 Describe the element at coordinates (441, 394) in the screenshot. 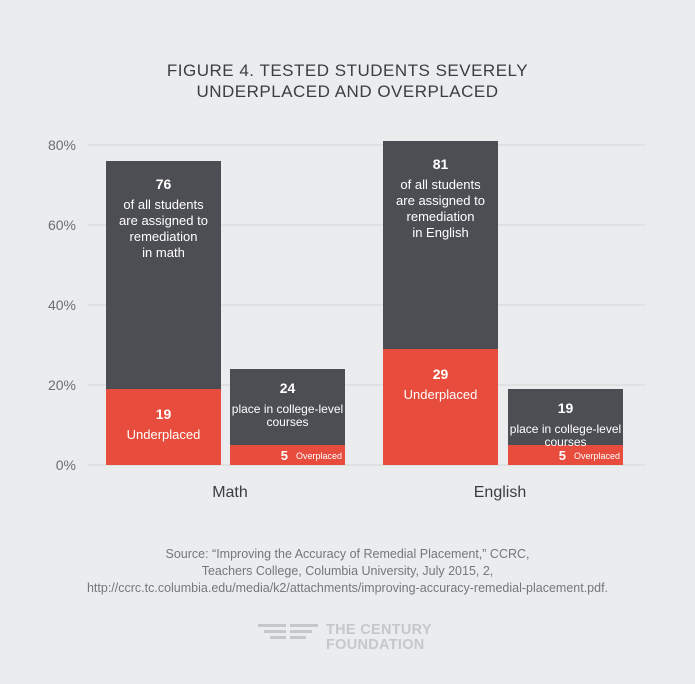

I see `bar-segment-text-2: Underplaced` at that location.